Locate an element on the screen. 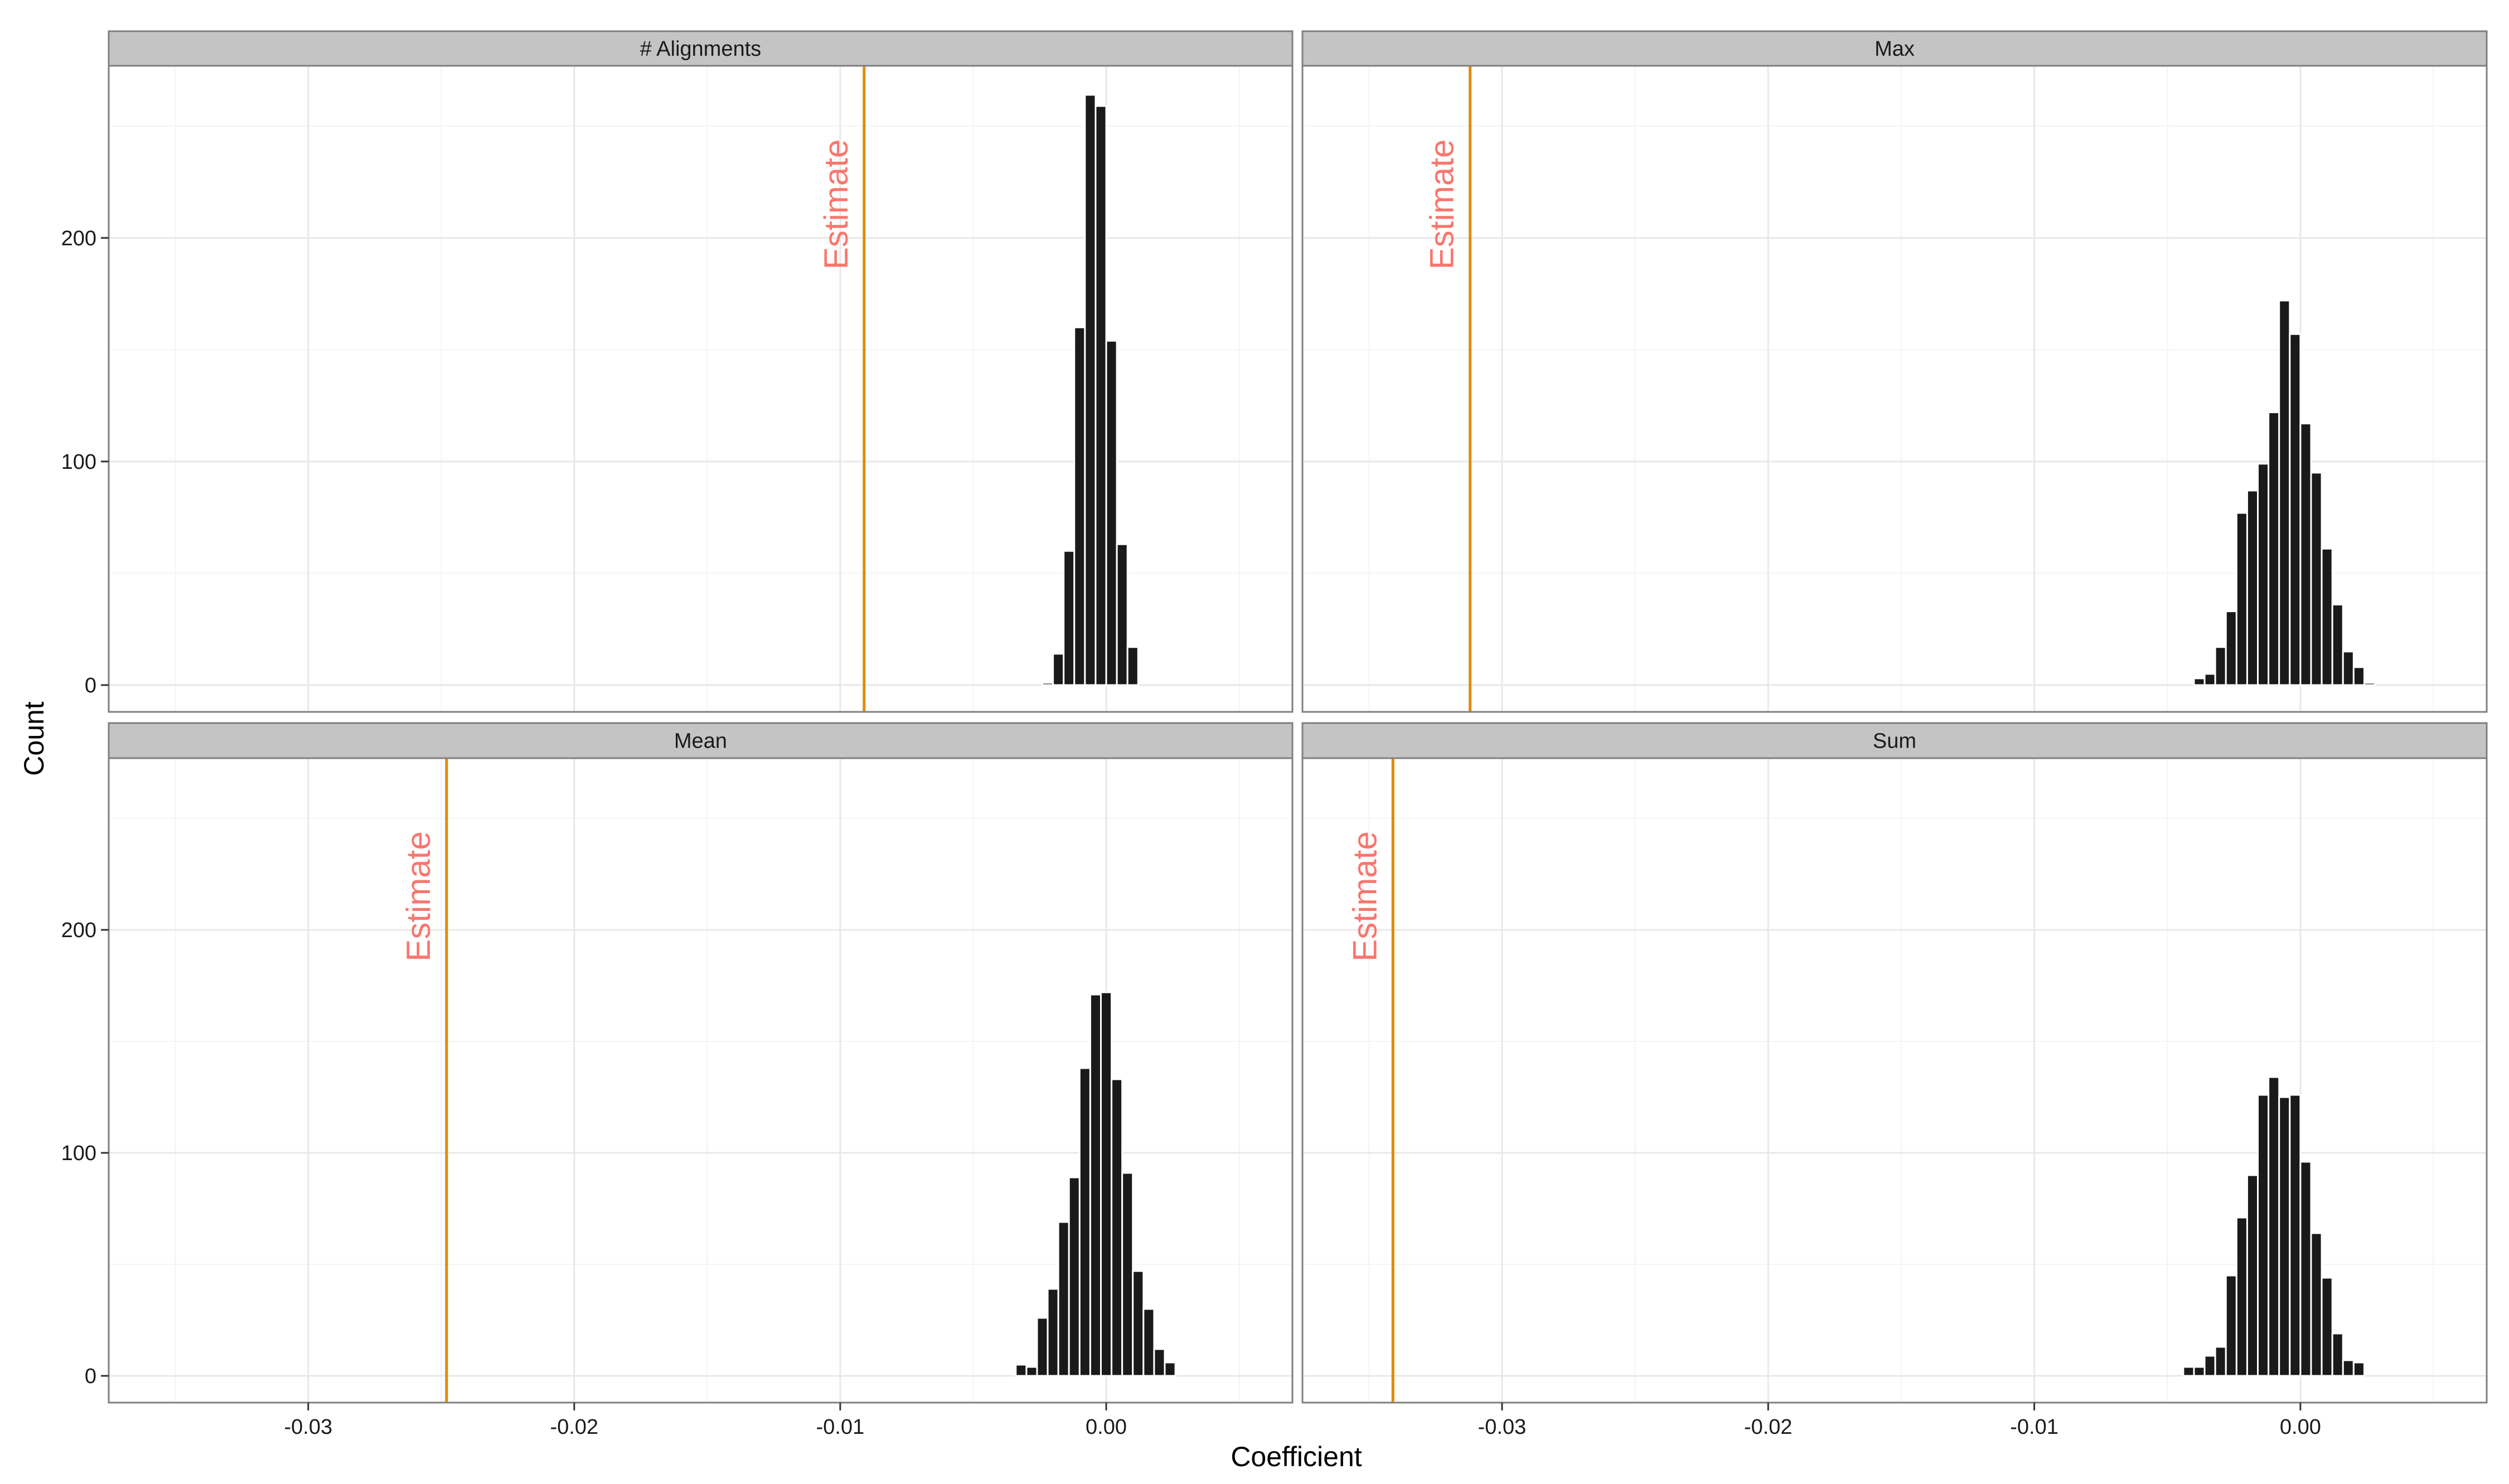 The width and height of the screenshot is (2509, 1484). facet-strip-label: Sum is located at coordinates (1894, 741).